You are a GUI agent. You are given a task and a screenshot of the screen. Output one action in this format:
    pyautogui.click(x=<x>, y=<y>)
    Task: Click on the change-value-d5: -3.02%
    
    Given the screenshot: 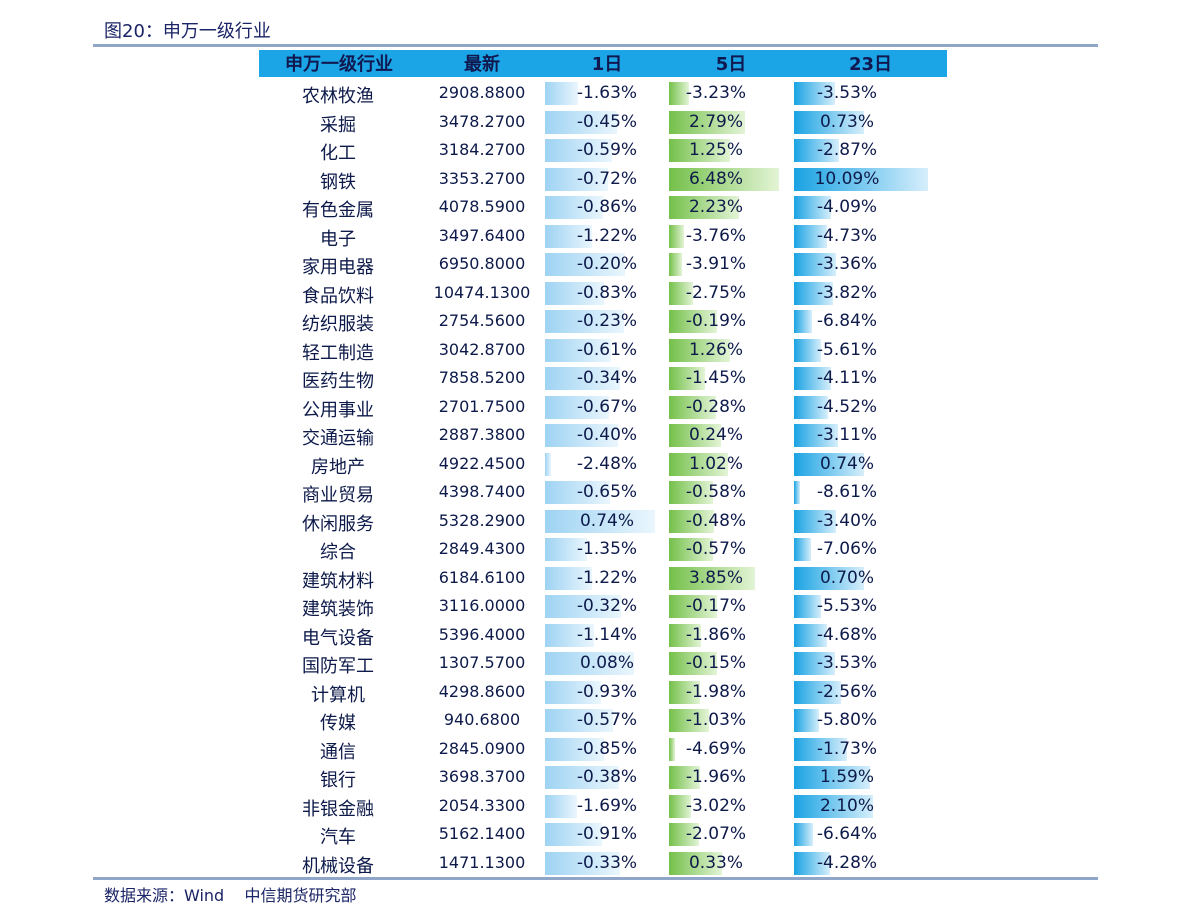 What is the action you would take?
    pyautogui.click(x=716, y=805)
    